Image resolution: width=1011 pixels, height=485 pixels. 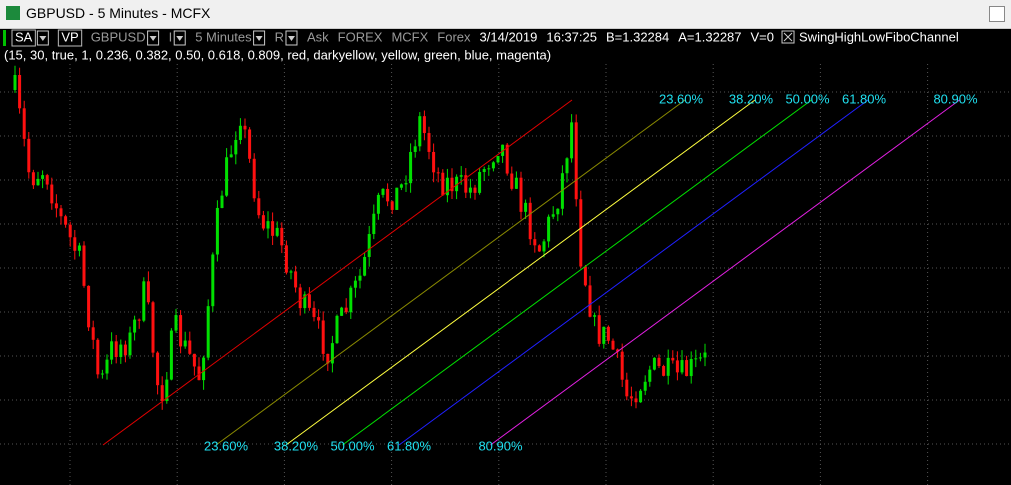 What do you see at coordinates (879, 36) in the screenshot?
I see `toolbar-item: SwingHighLowFiboChannel` at bounding box center [879, 36].